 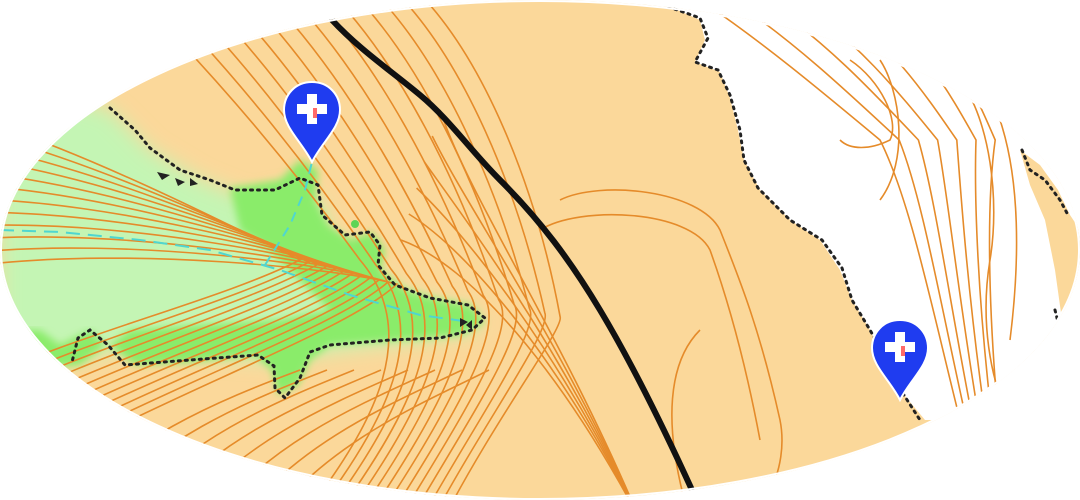 I want to click on arrow-triangle-icon, so click(x=314, y=251).